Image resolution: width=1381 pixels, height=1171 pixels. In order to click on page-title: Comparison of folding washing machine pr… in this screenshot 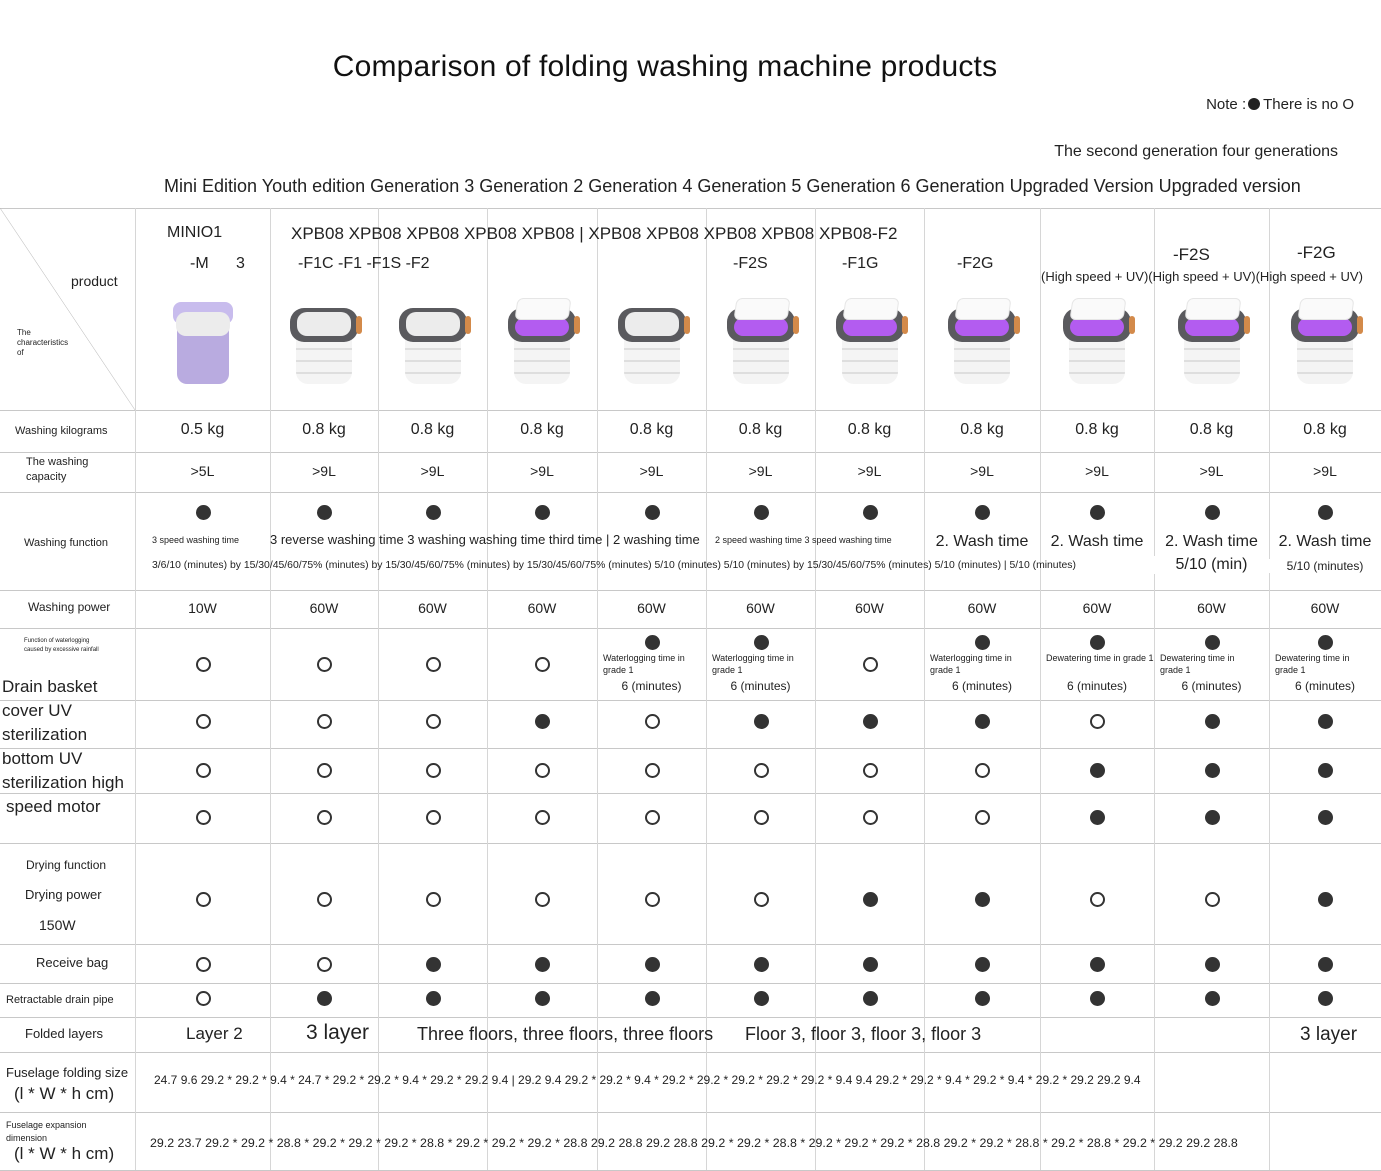, I will do `click(665, 66)`.